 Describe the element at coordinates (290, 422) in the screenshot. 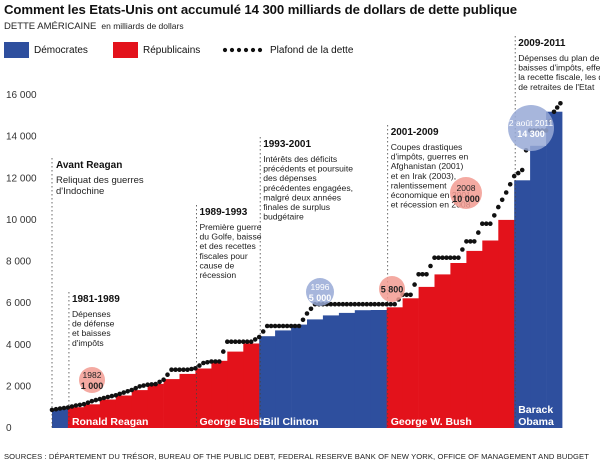

I see `presidency-label: Bill Clinton` at that location.